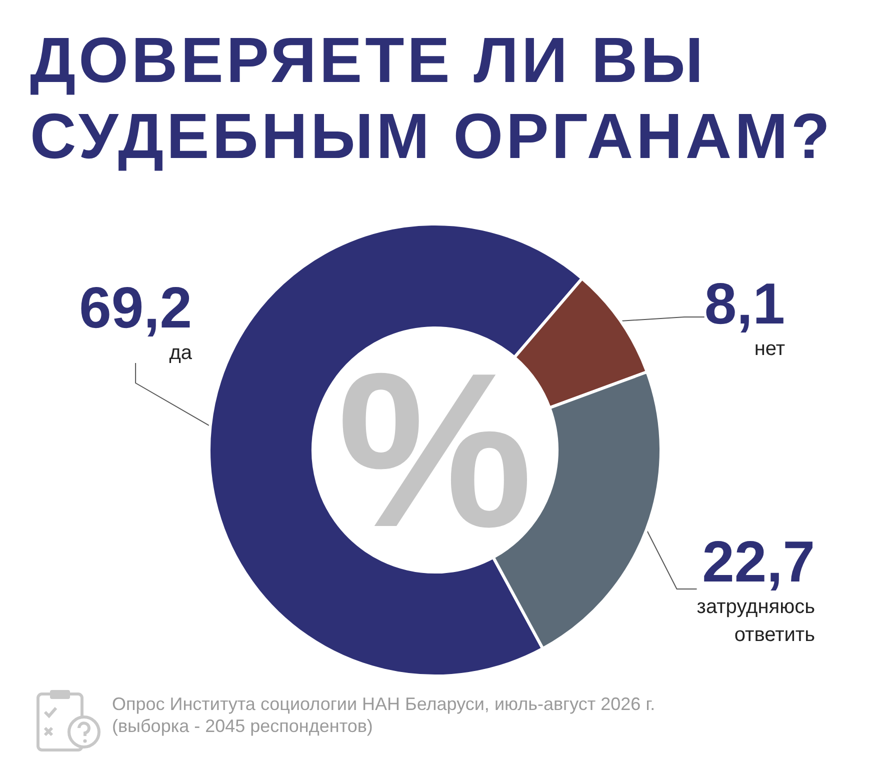  I want to click on text: (выборка - 2045 респондентов), so click(243, 726).